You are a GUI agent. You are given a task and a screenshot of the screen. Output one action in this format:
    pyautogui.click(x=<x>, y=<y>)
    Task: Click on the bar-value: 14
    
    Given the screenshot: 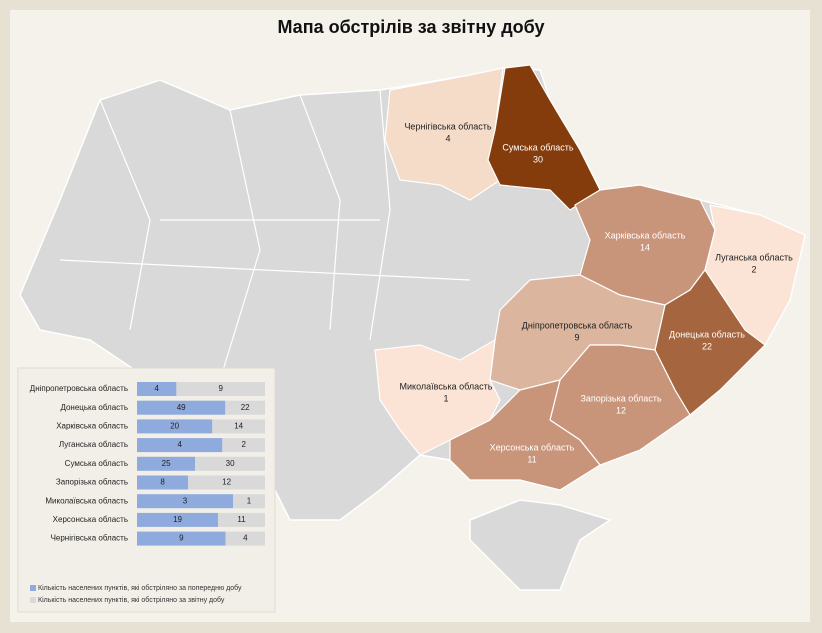 What is the action you would take?
    pyautogui.click(x=238, y=426)
    